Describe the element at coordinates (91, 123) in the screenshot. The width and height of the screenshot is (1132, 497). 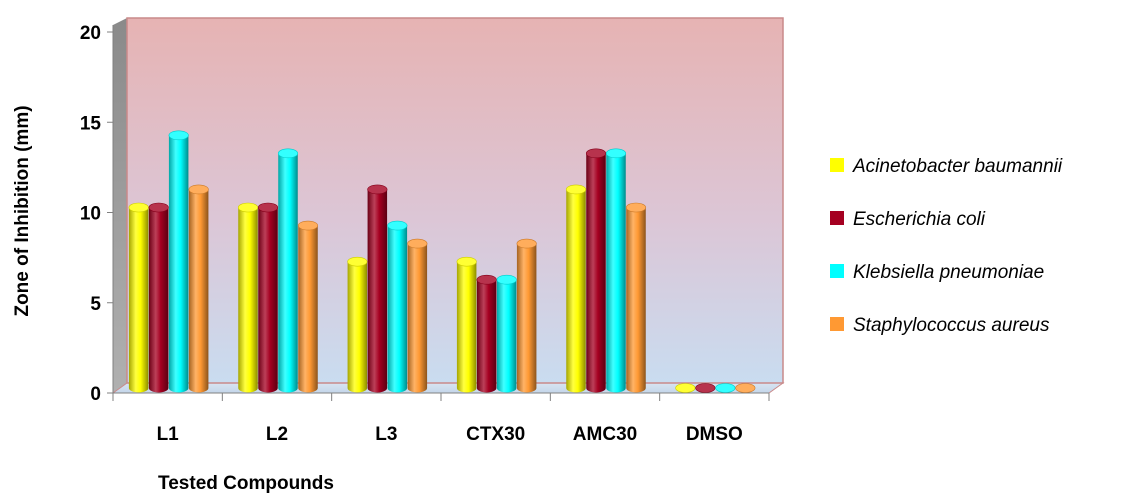
I see `y-tick-label: 15` at that location.